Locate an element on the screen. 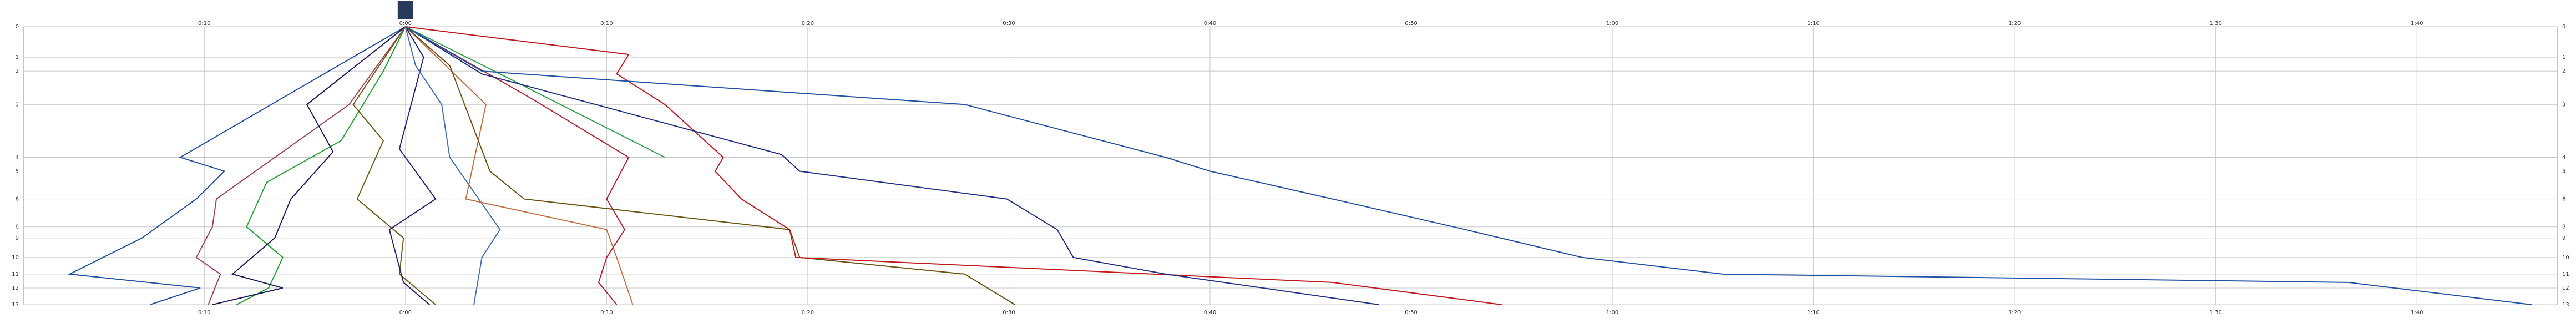 This screenshot has width=2576, height=333. x-tick-label-bottom: 0:20 is located at coordinates (808, 313).